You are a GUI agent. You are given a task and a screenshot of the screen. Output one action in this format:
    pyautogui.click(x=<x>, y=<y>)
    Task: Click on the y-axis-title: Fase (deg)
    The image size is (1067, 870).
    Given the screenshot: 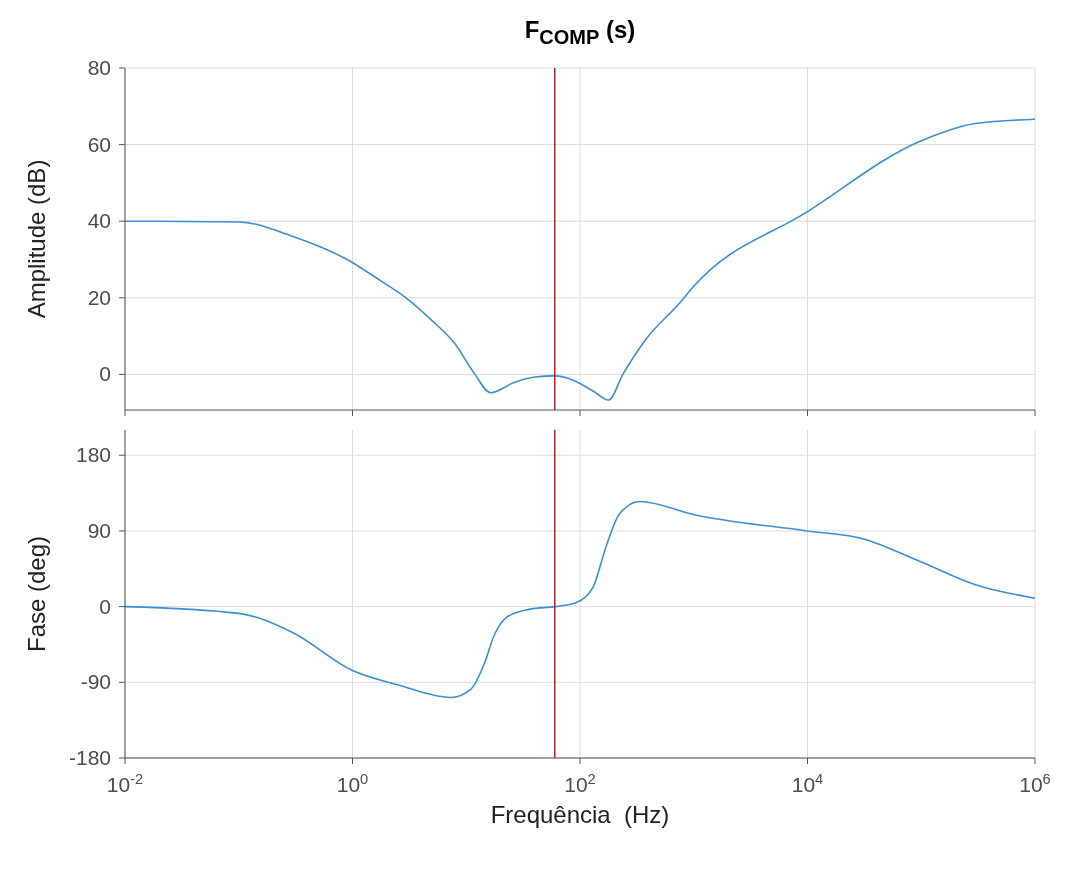 What is the action you would take?
    pyautogui.click(x=36, y=594)
    